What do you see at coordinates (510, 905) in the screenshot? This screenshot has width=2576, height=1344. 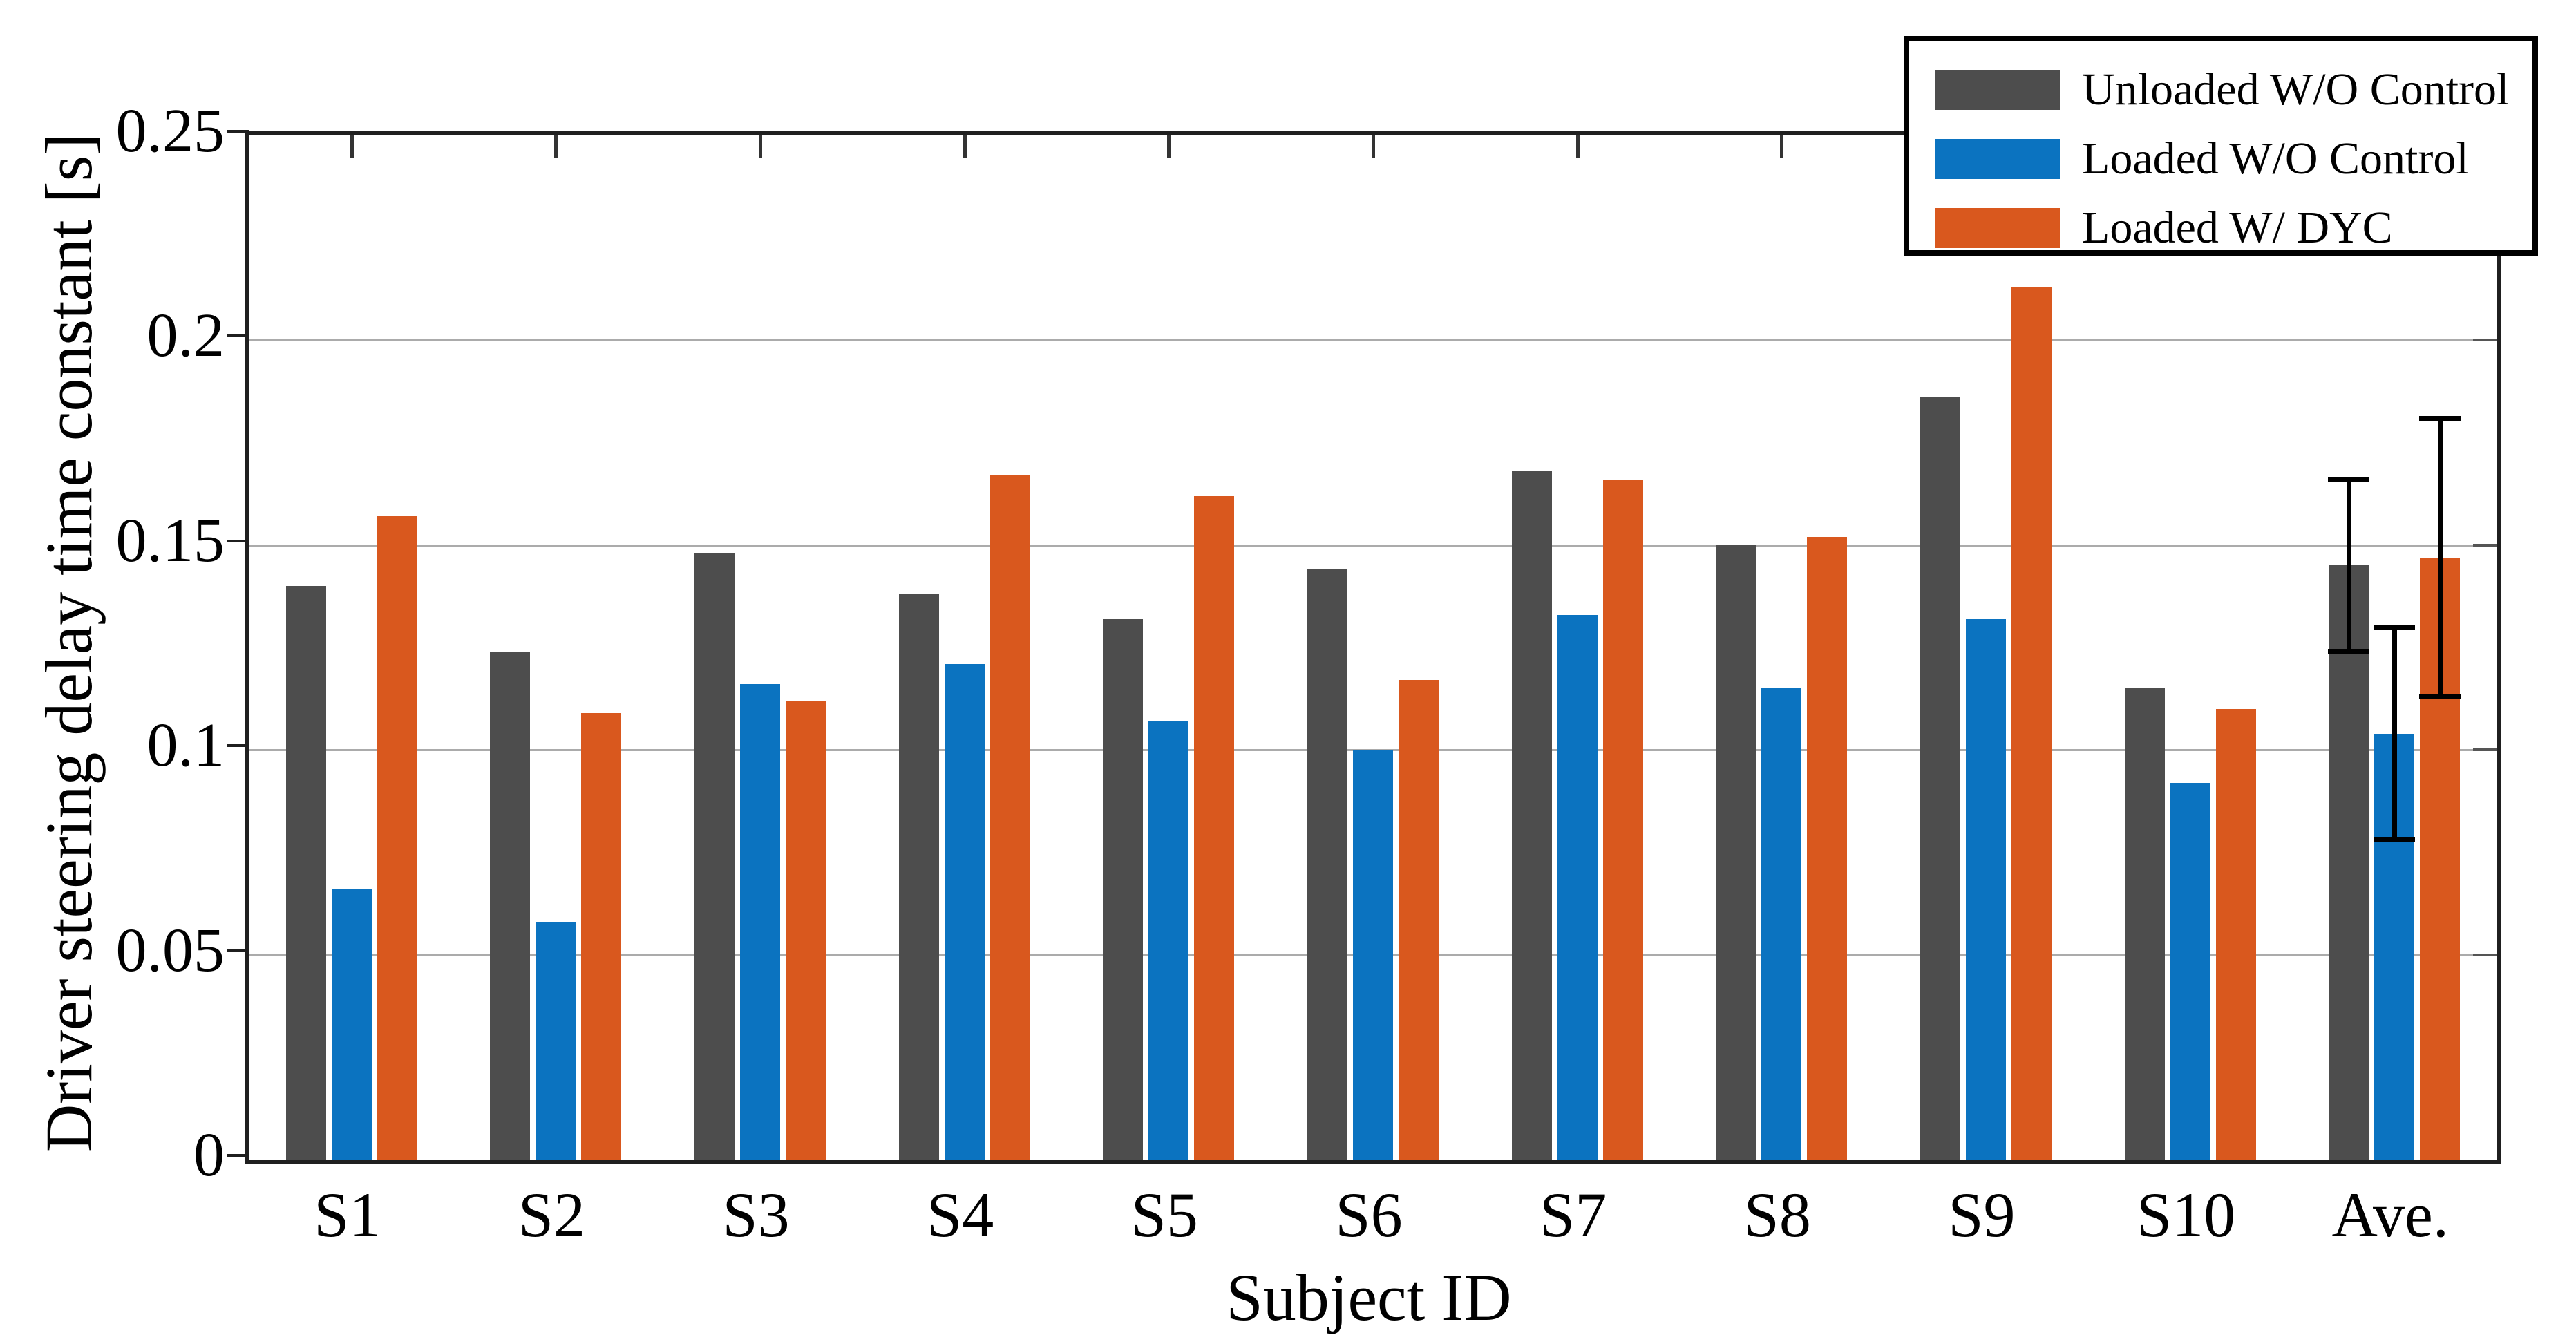 I see `bar-unloaded-w-o-control-s2` at bounding box center [510, 905].